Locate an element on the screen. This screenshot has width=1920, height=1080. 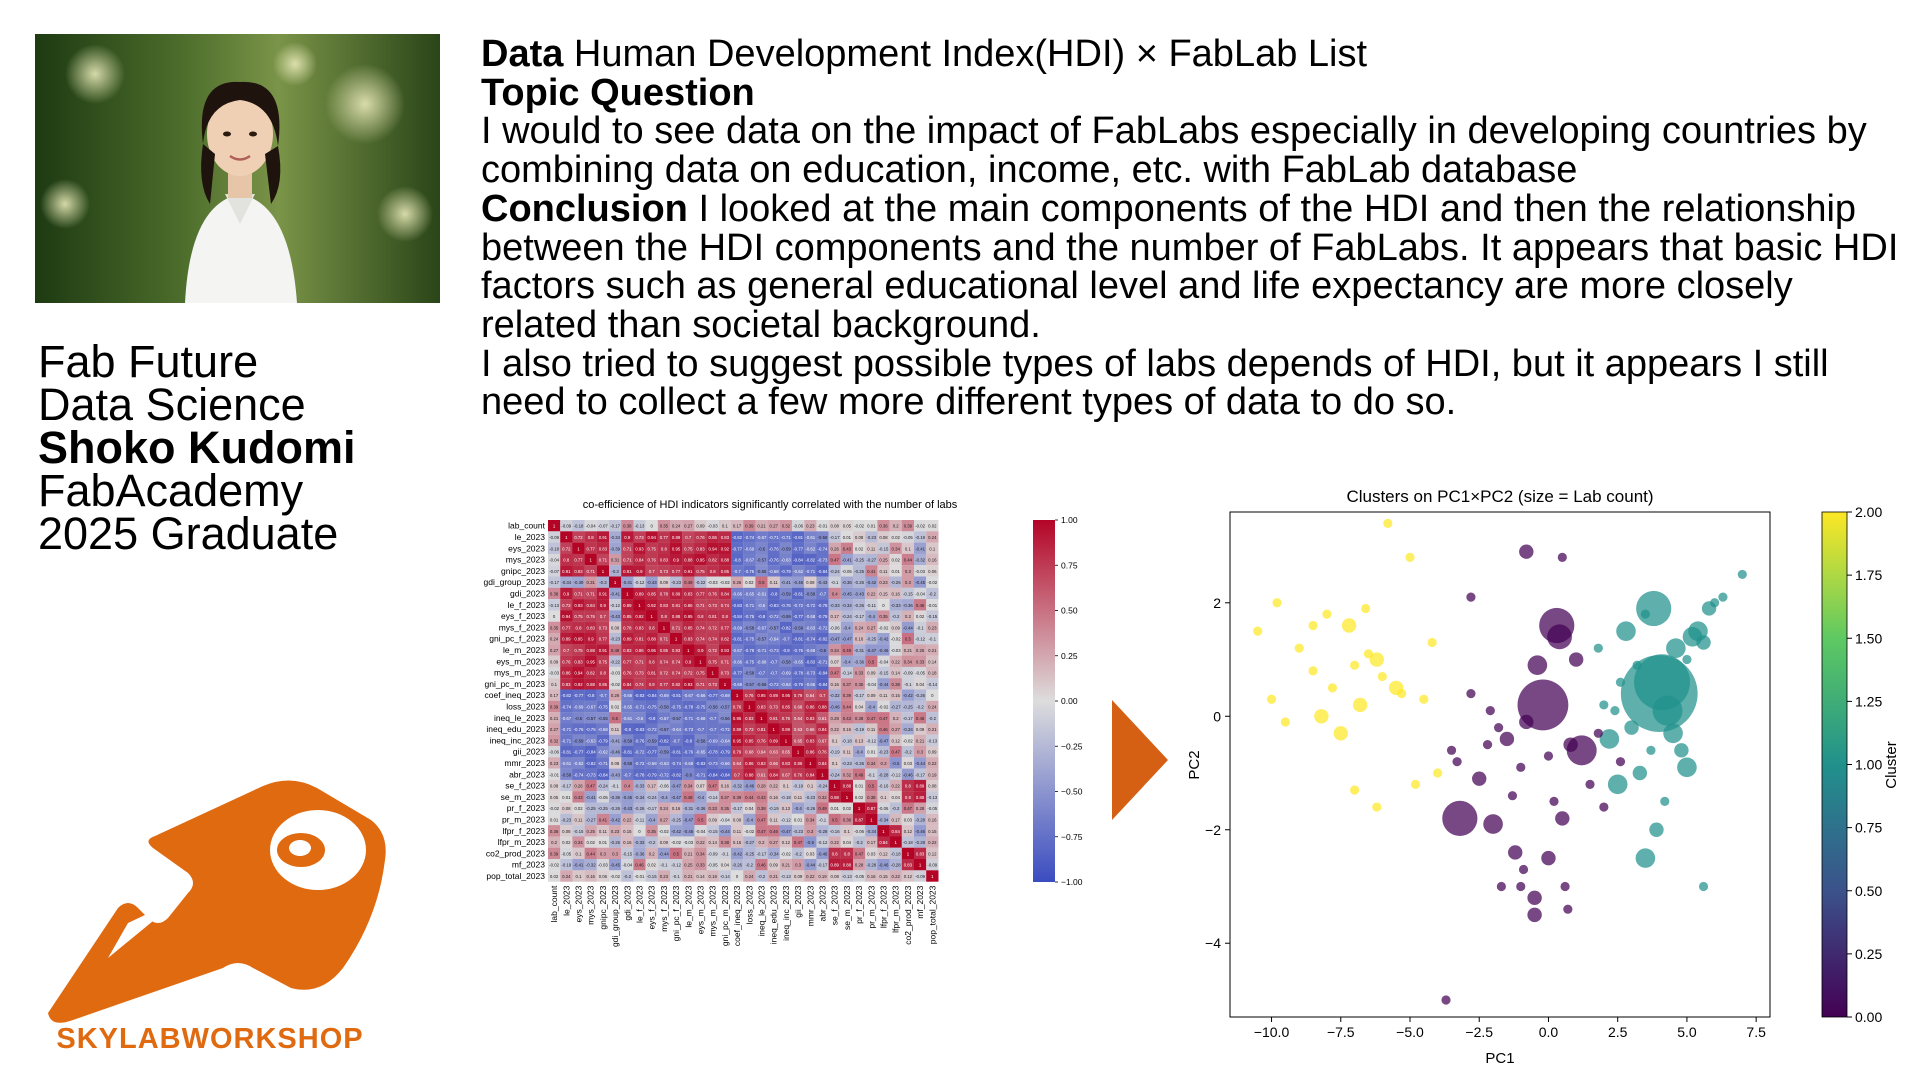
heatmap-cell-value: -0.6 is located at coordinates (640, 718).